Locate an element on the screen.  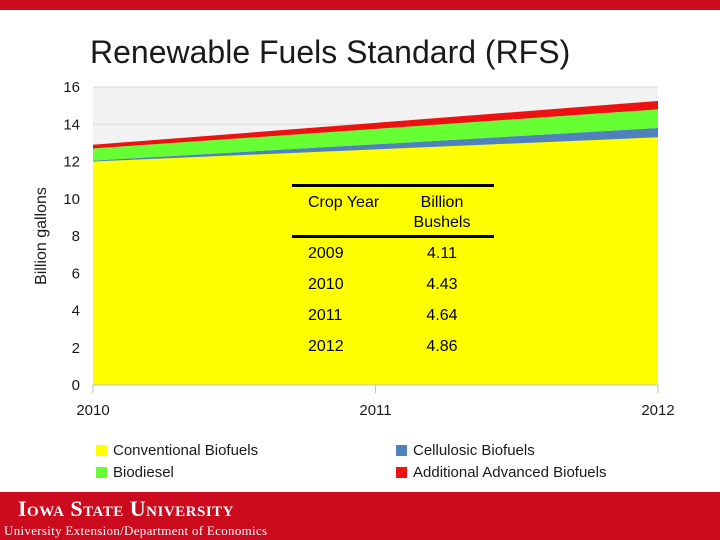
area-cellulosic-biofuels is located at coordinates (375, 144).